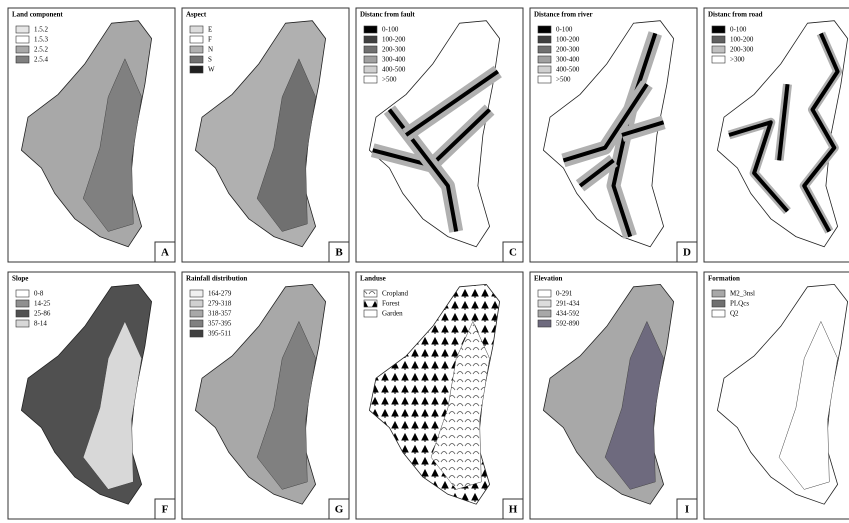 This screenshot has width=849, height=523. What do you see at coordinates (210, 40) in the screenshot?
I see `legend-label: F` at bounding box center [210, 40].